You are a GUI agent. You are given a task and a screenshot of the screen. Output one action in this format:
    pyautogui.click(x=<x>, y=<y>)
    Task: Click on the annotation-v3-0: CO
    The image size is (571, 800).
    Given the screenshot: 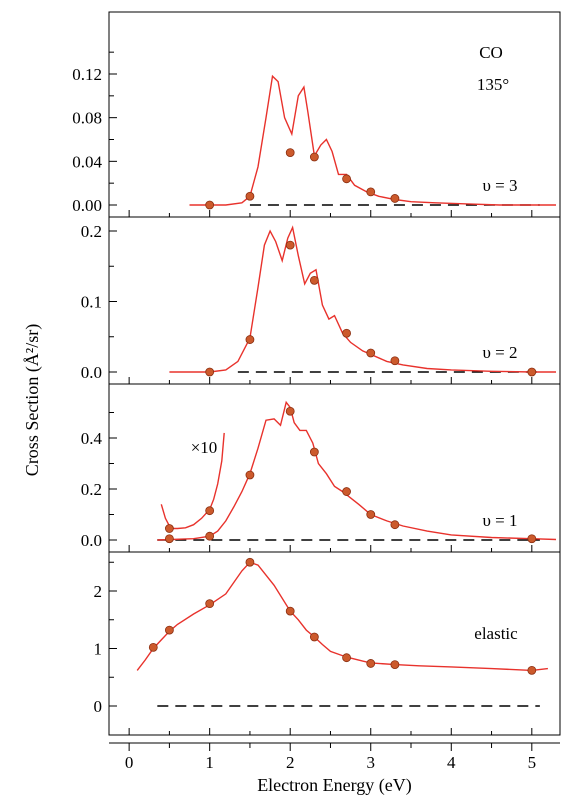 What is the action you would take?
    pyautogui.click(x=491, y=52)
    